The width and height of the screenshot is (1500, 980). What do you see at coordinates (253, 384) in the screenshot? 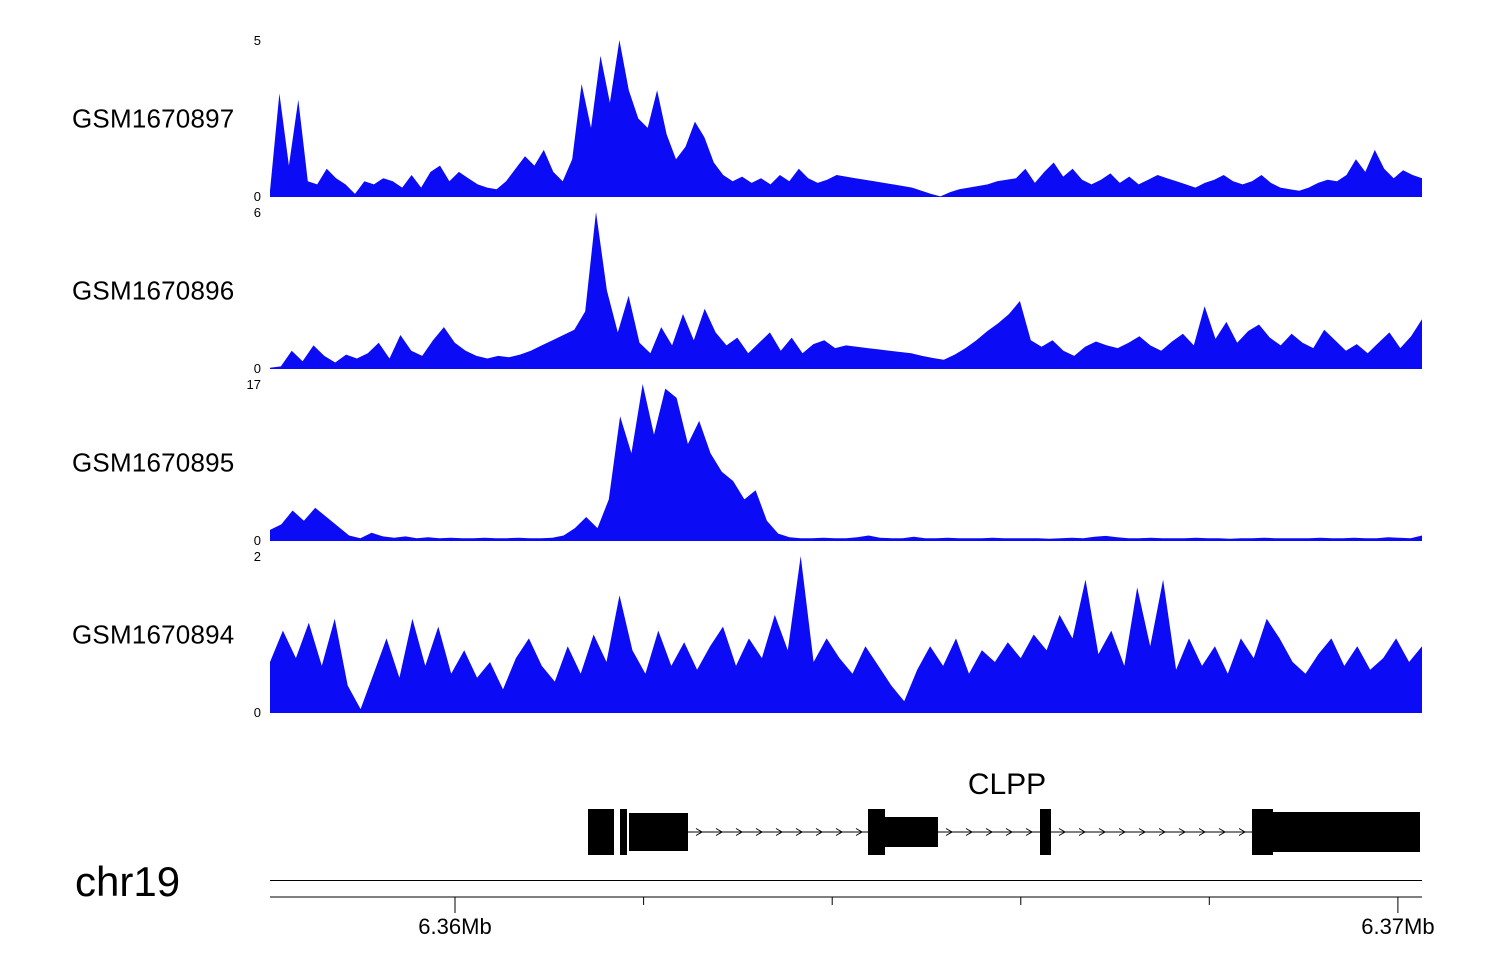
I see `y-max-label: 17` at bounding box center [253, 384].